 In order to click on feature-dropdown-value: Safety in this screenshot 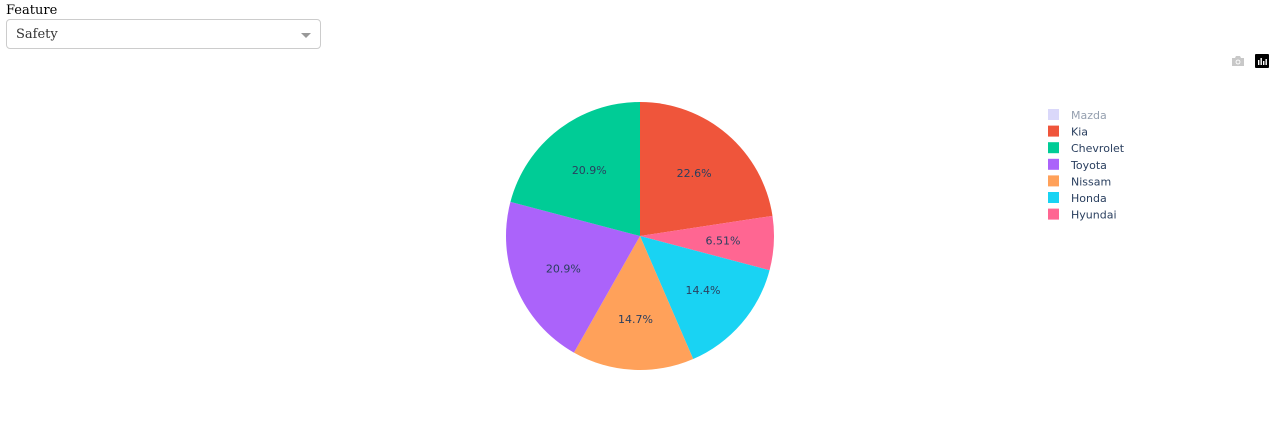, I will do `click(37, 34)`.